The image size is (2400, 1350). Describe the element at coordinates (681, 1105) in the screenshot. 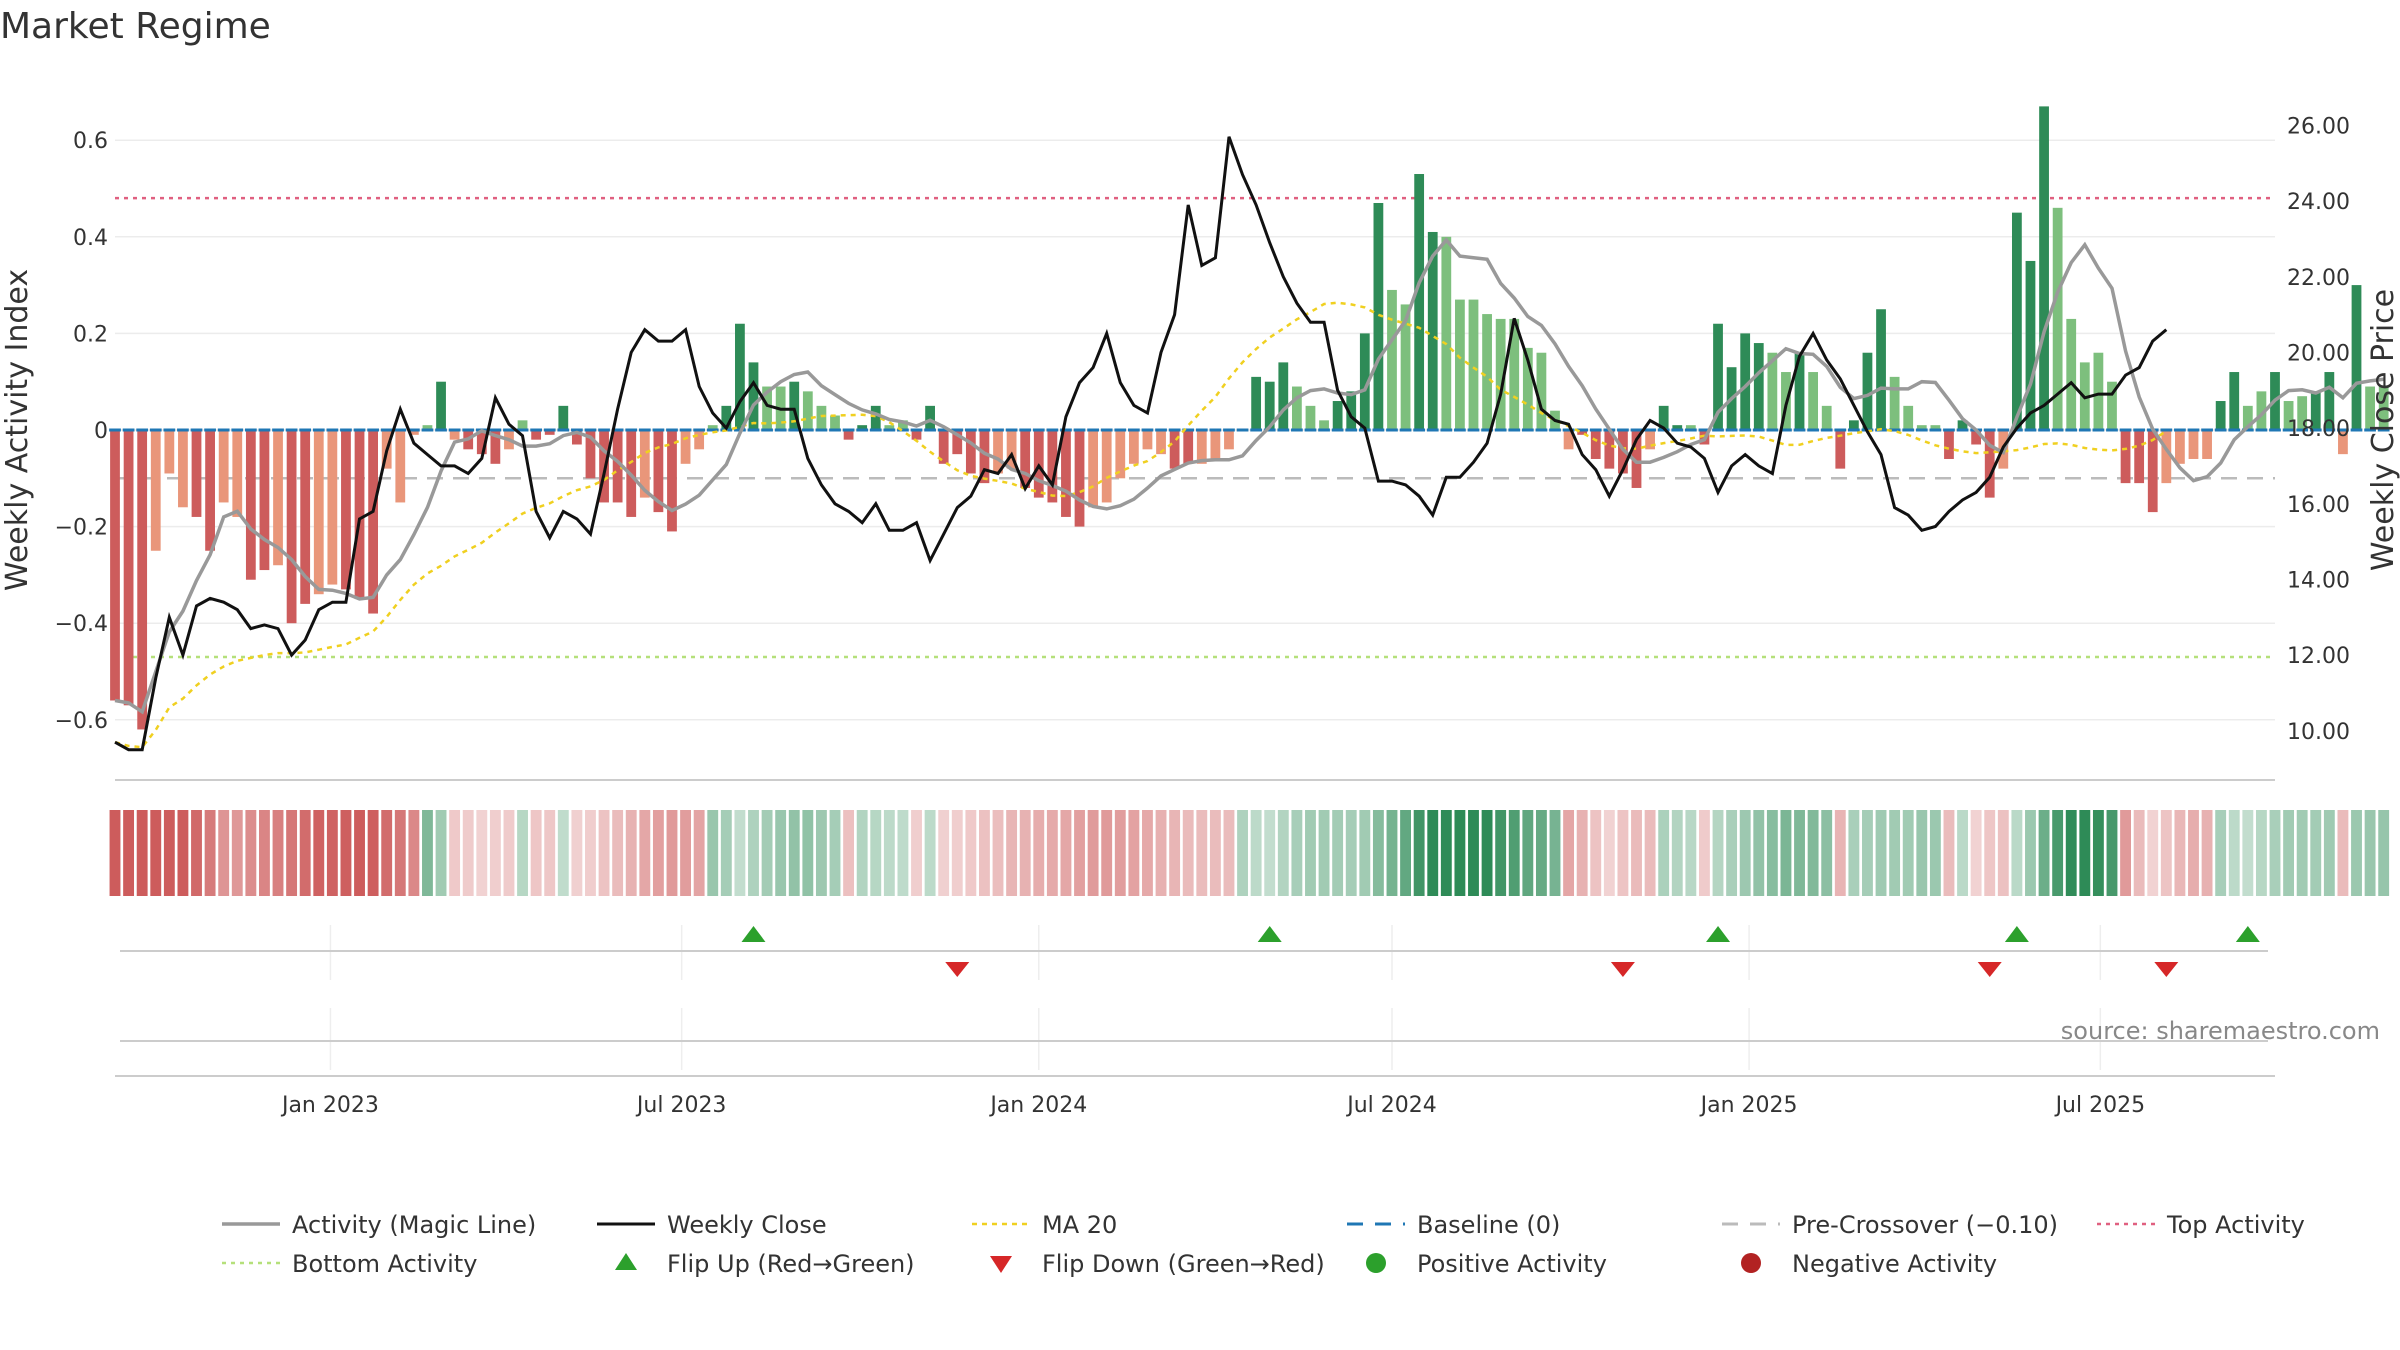

I see `x-tick-label: Jul 2023` at that location.